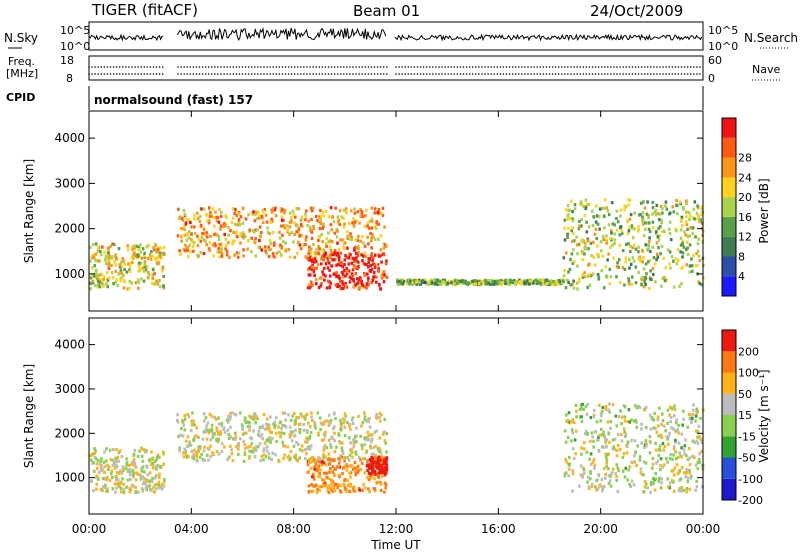  What do you see at coordinates (771, 38) in the screenshot?
I see `nsearch-label: N.Search` at bounding box center [771, 38].